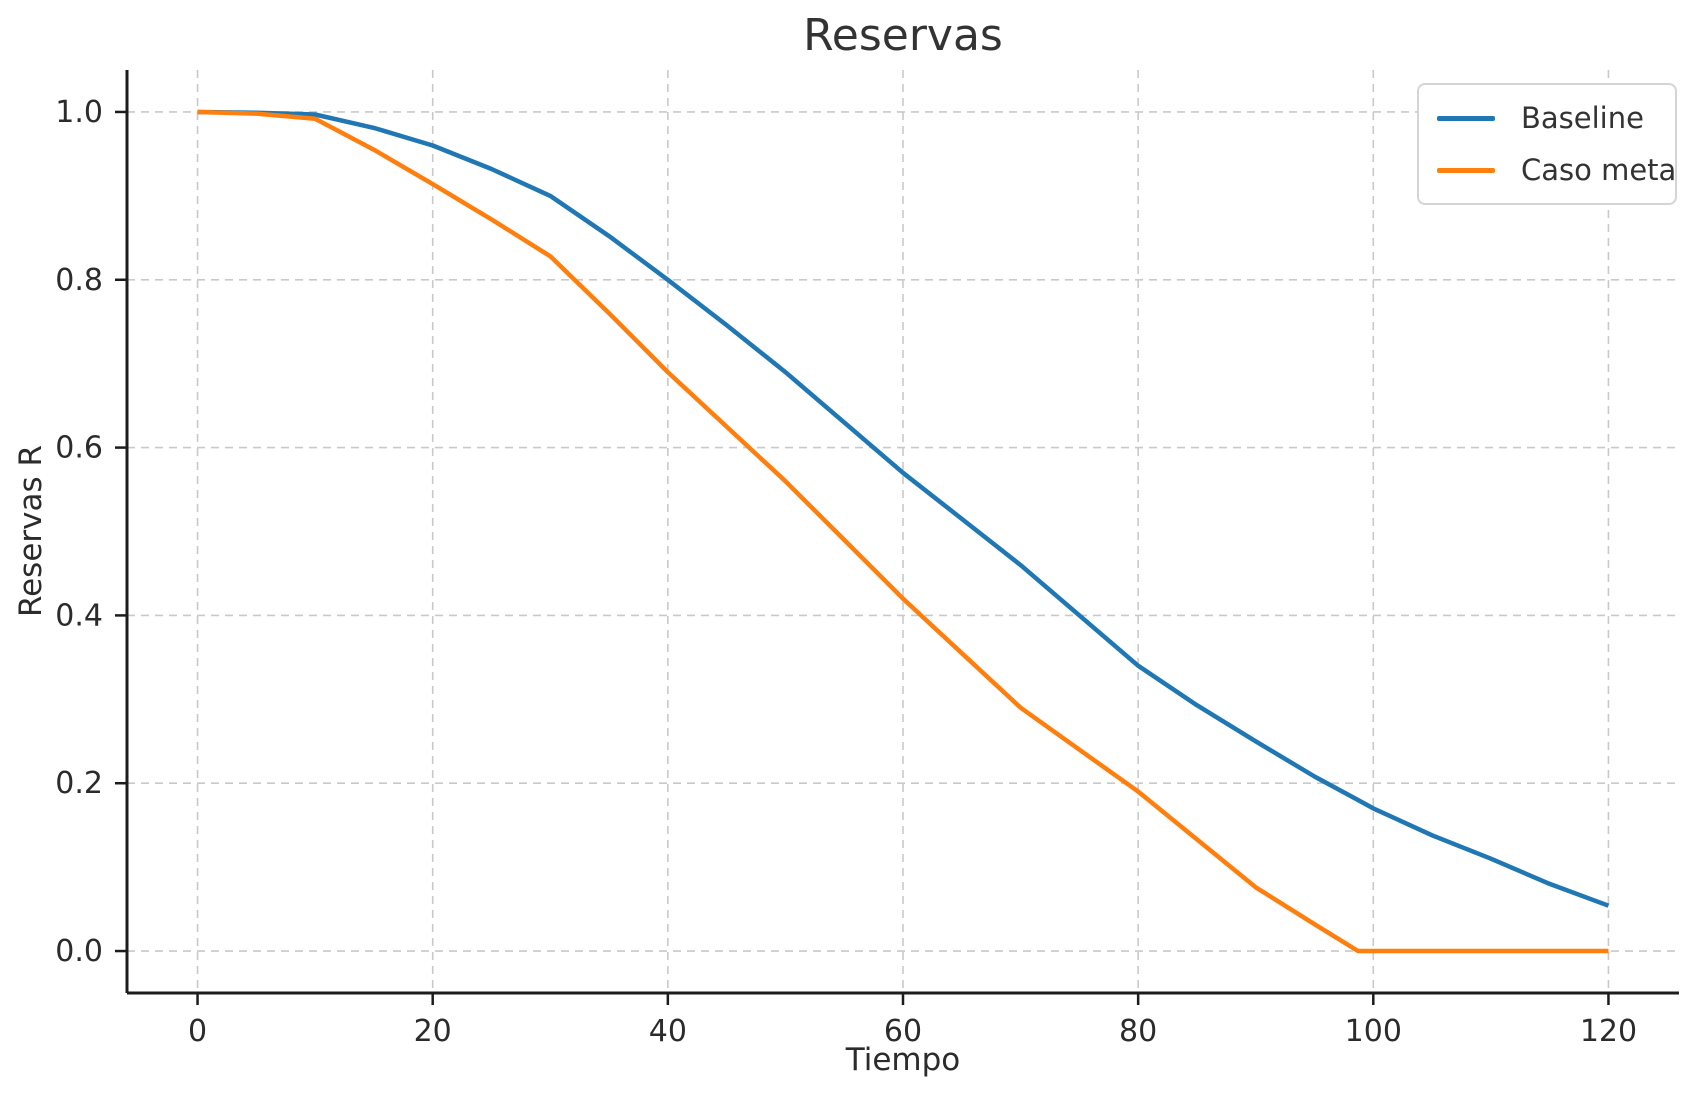 The width and height of the screenshot is (1697, 1101). I want to click on chart-title: Reservas, so click(903, 35).